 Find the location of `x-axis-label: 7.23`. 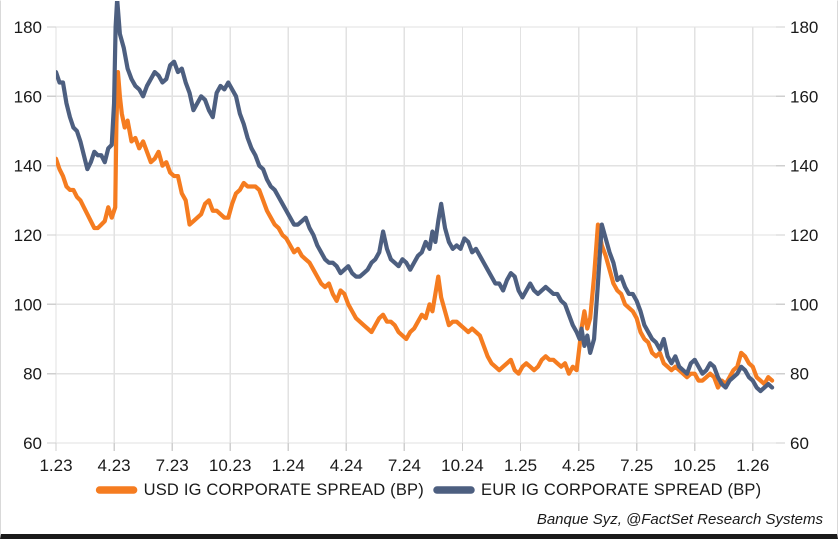

x-axis-label: 7.23 is located at coordinates (172, 465).